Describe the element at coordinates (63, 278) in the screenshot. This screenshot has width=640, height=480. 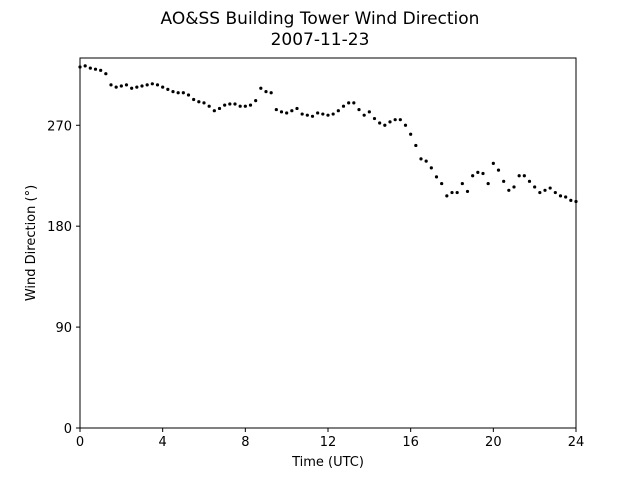
I see `y-axis: 0 90 180 270` at that location.